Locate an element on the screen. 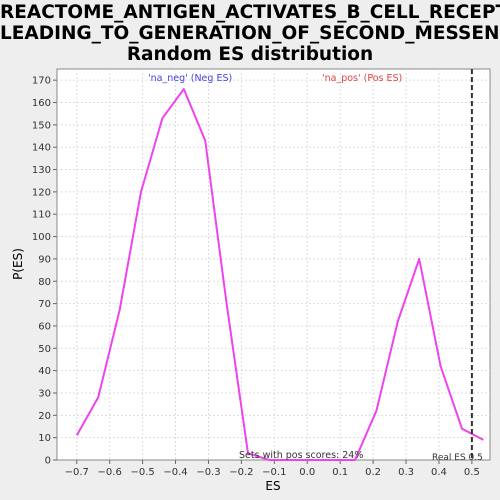  x-tick-label: −0.3 is located at coordinates (208, 472).